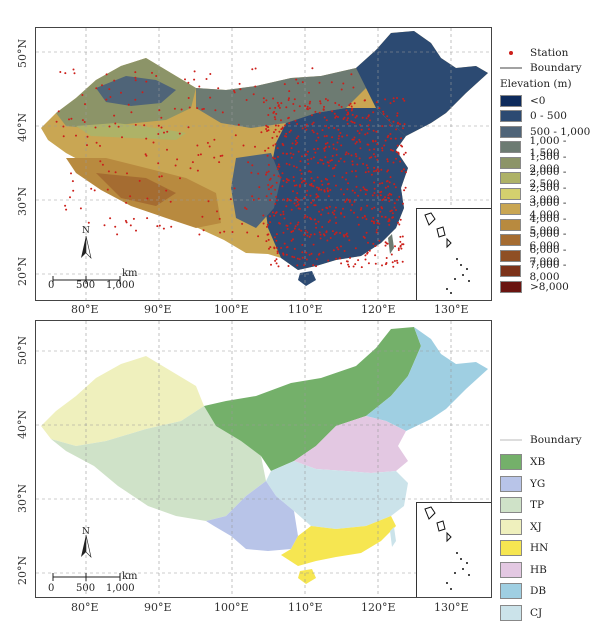 The width and height of the screenshot is (600, 627). I want to click on boundary-line-icon, so click(511, 68).